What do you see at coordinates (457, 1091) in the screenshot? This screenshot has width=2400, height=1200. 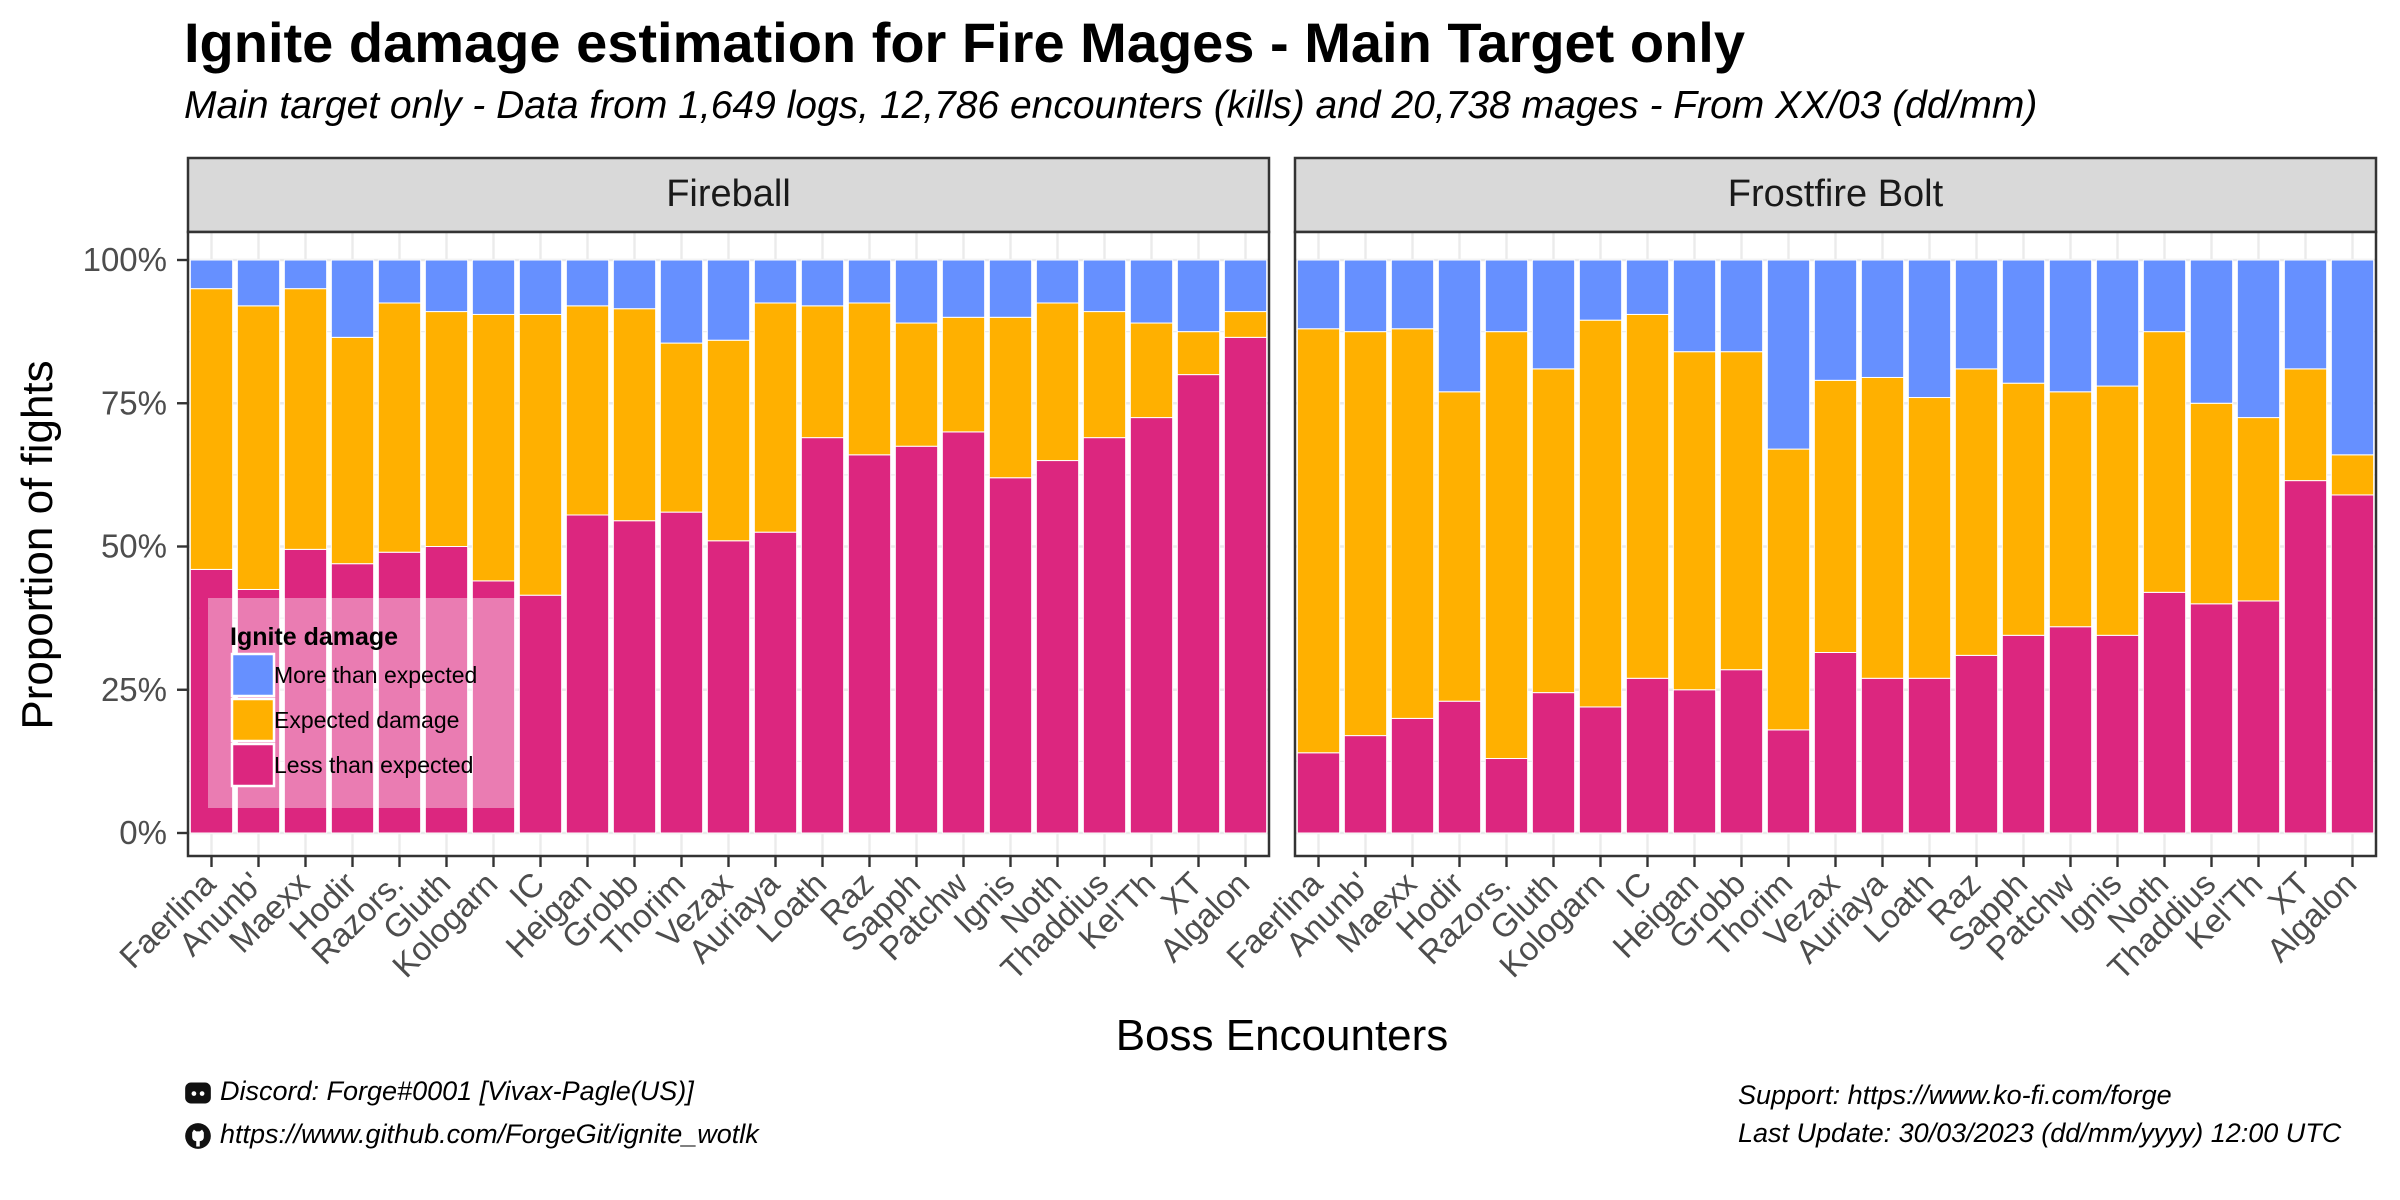 I see `discord-text: Discord: Forge#0001 [Vivax-Pagle(US)]` at bounding box center [457, 1091].